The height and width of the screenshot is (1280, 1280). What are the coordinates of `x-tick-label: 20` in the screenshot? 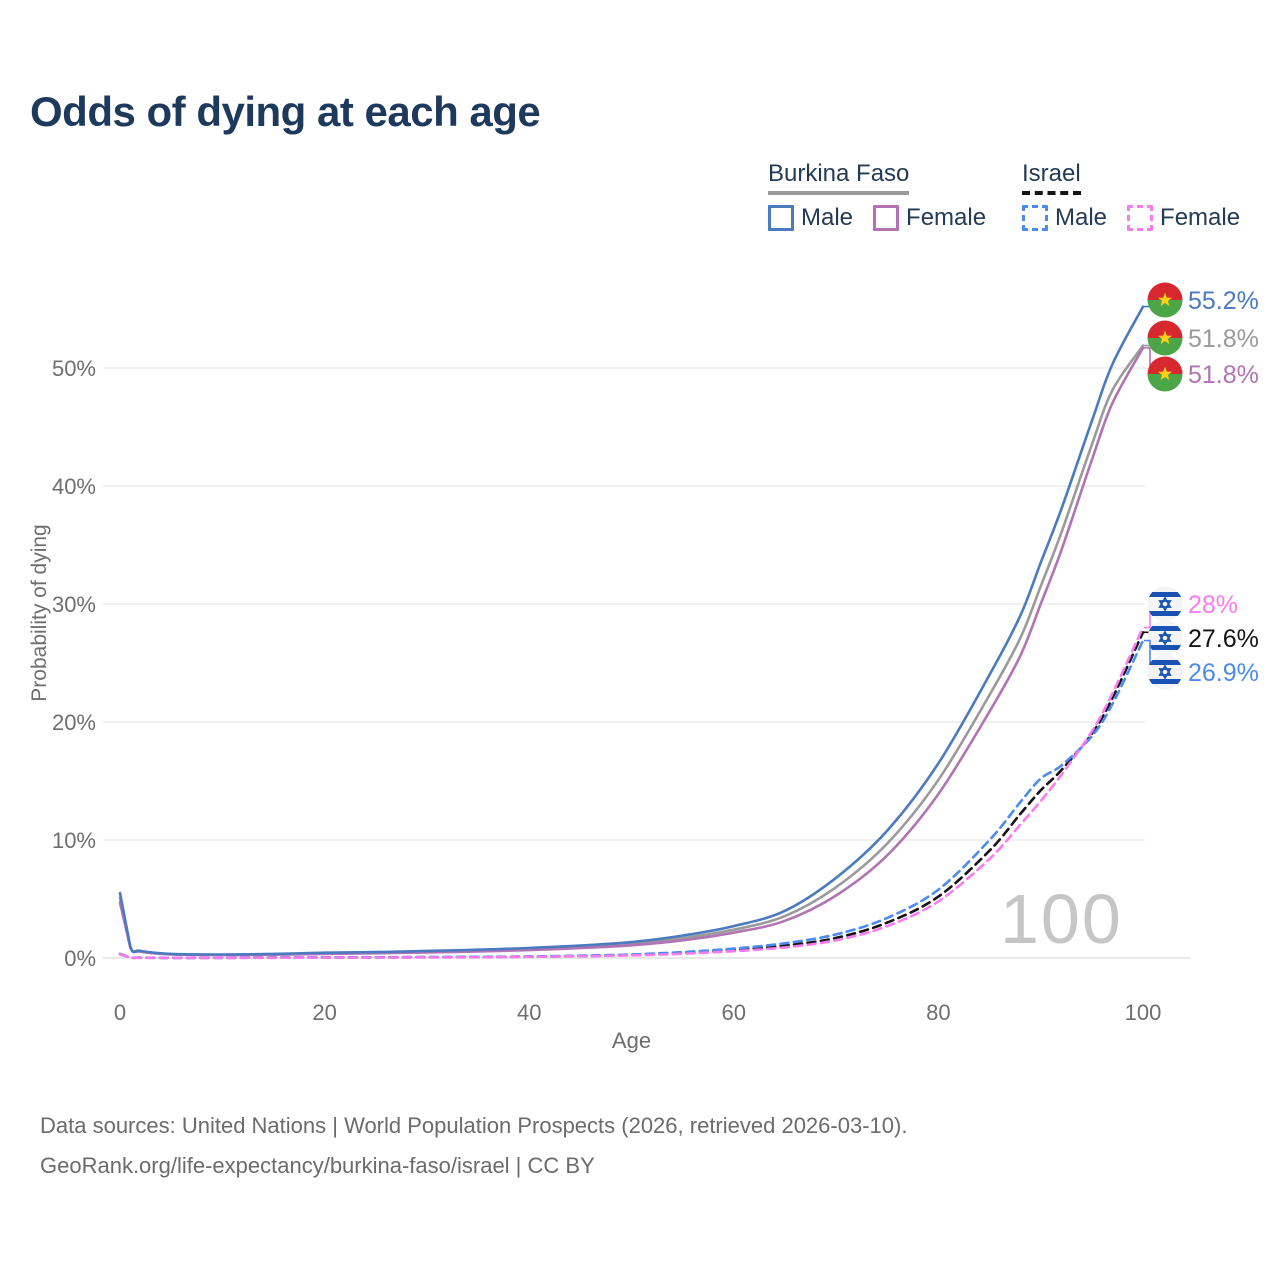 It's located at (324, 1012).